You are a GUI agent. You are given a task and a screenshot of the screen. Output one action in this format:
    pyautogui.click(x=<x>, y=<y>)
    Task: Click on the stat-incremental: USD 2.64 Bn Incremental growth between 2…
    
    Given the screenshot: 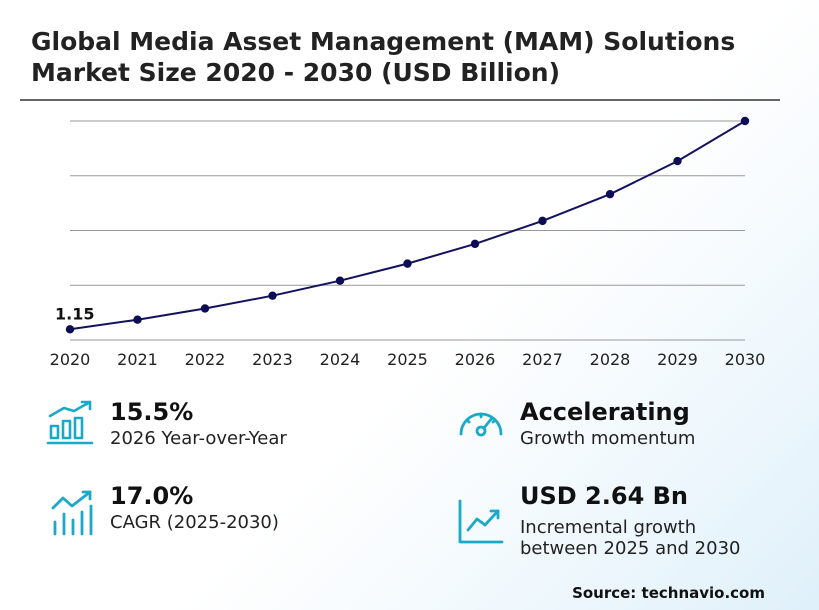 What is the action you would take?
    pyautogui.click(x=665, y=522)
    